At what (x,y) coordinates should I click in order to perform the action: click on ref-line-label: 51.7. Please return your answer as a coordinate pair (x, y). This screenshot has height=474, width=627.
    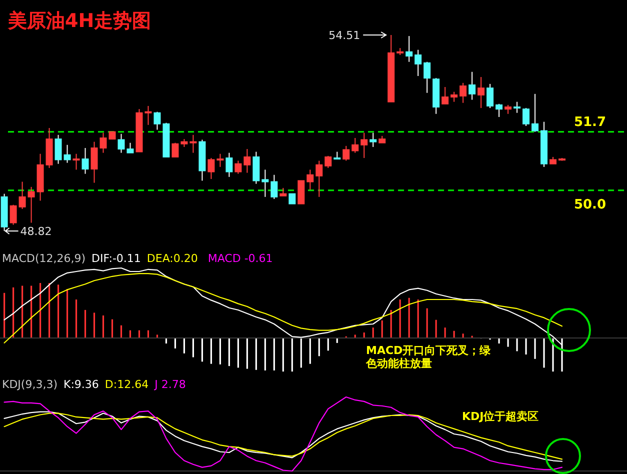
    Looking at the image, I should click on (590, 122).